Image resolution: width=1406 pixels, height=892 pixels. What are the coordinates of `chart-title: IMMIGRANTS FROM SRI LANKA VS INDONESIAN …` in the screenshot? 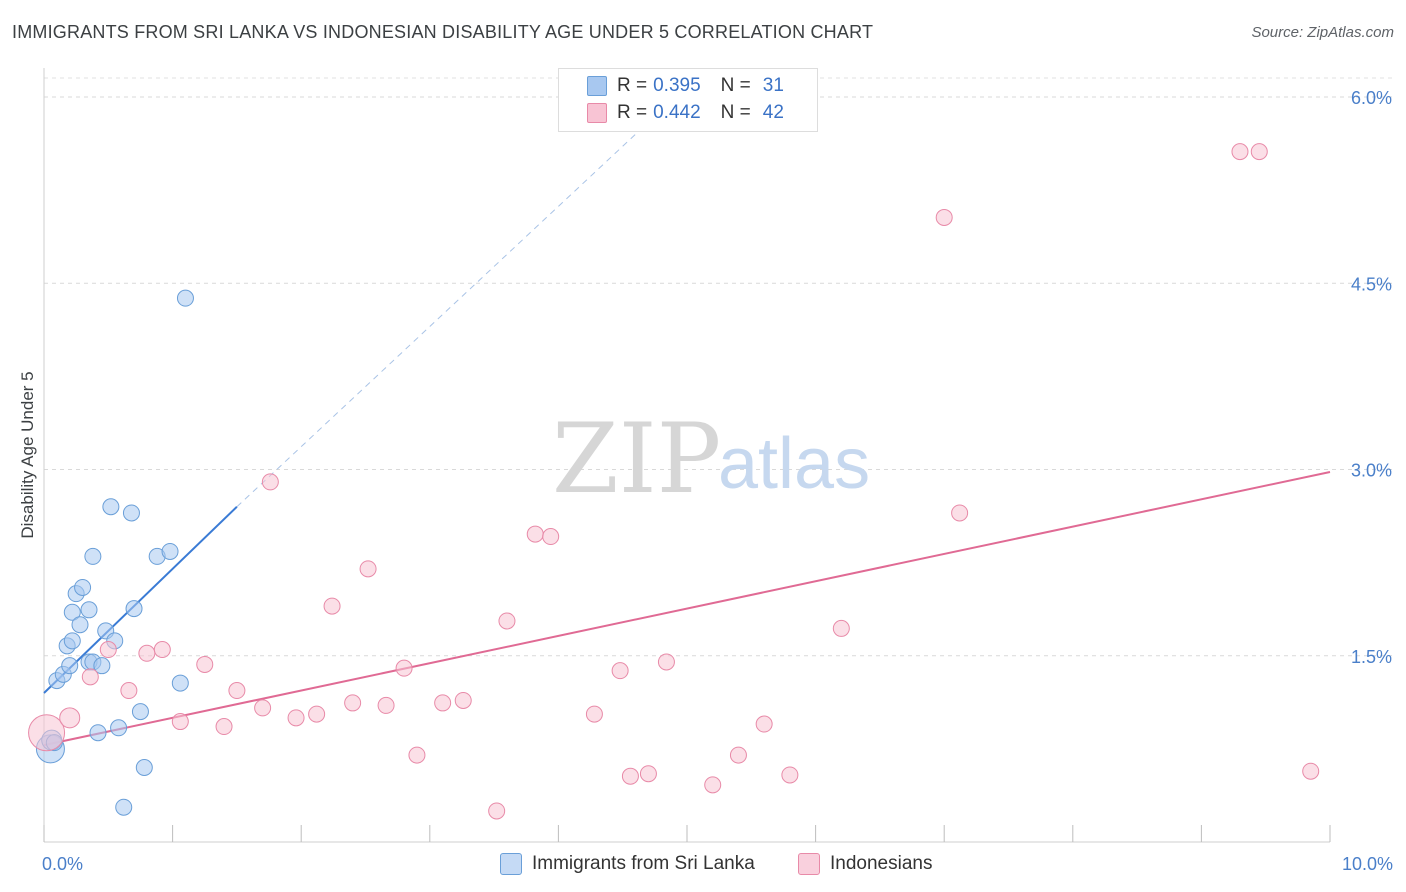 It's located at (443, 32).